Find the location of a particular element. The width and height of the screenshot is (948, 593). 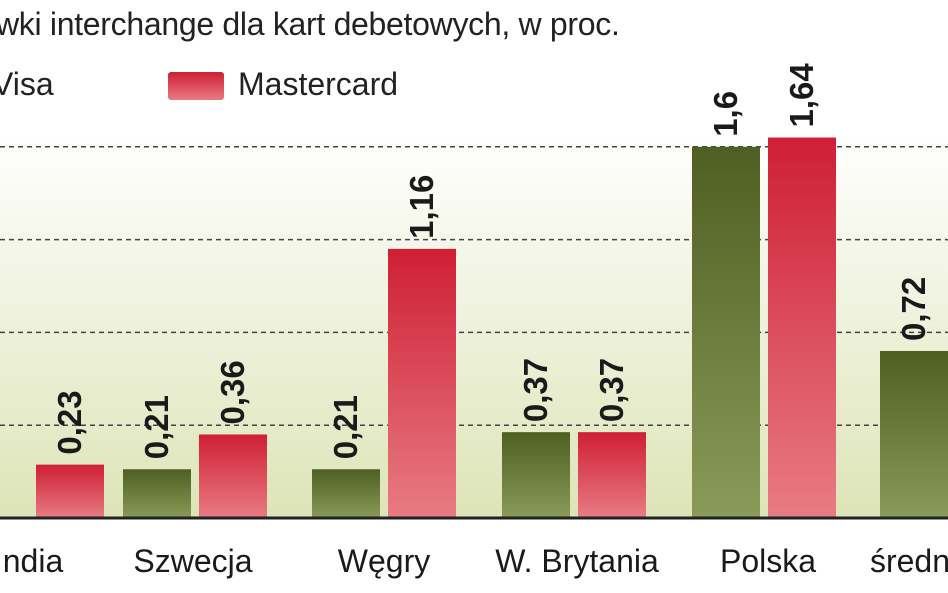

data-label-mastercard: 0,23 is located at coordinates (69, 422).